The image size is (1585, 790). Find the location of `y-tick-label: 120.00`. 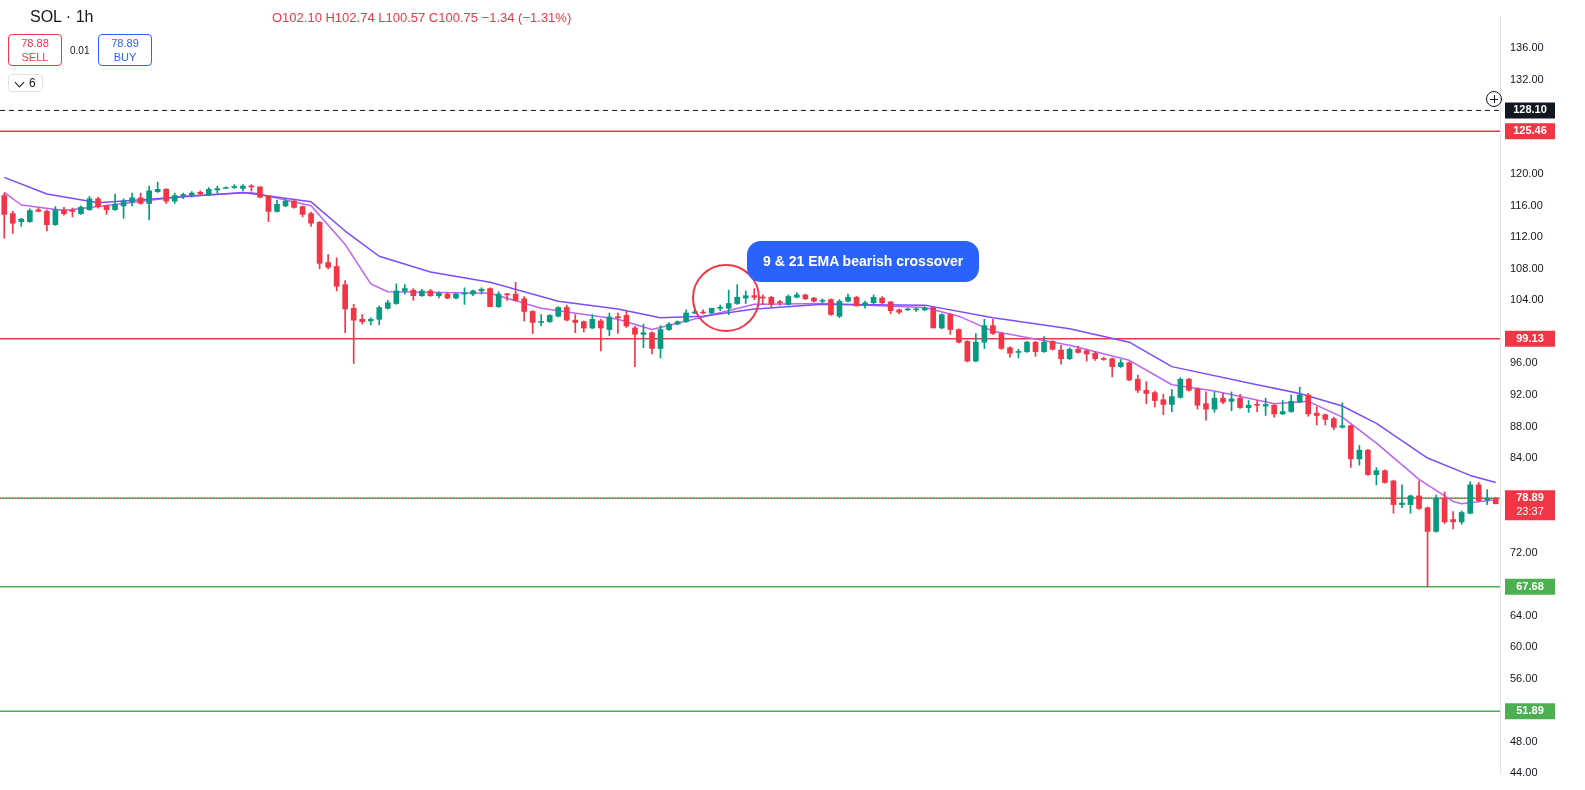

y-tick-label: 120.00 is located at coordinates (1527, 173).